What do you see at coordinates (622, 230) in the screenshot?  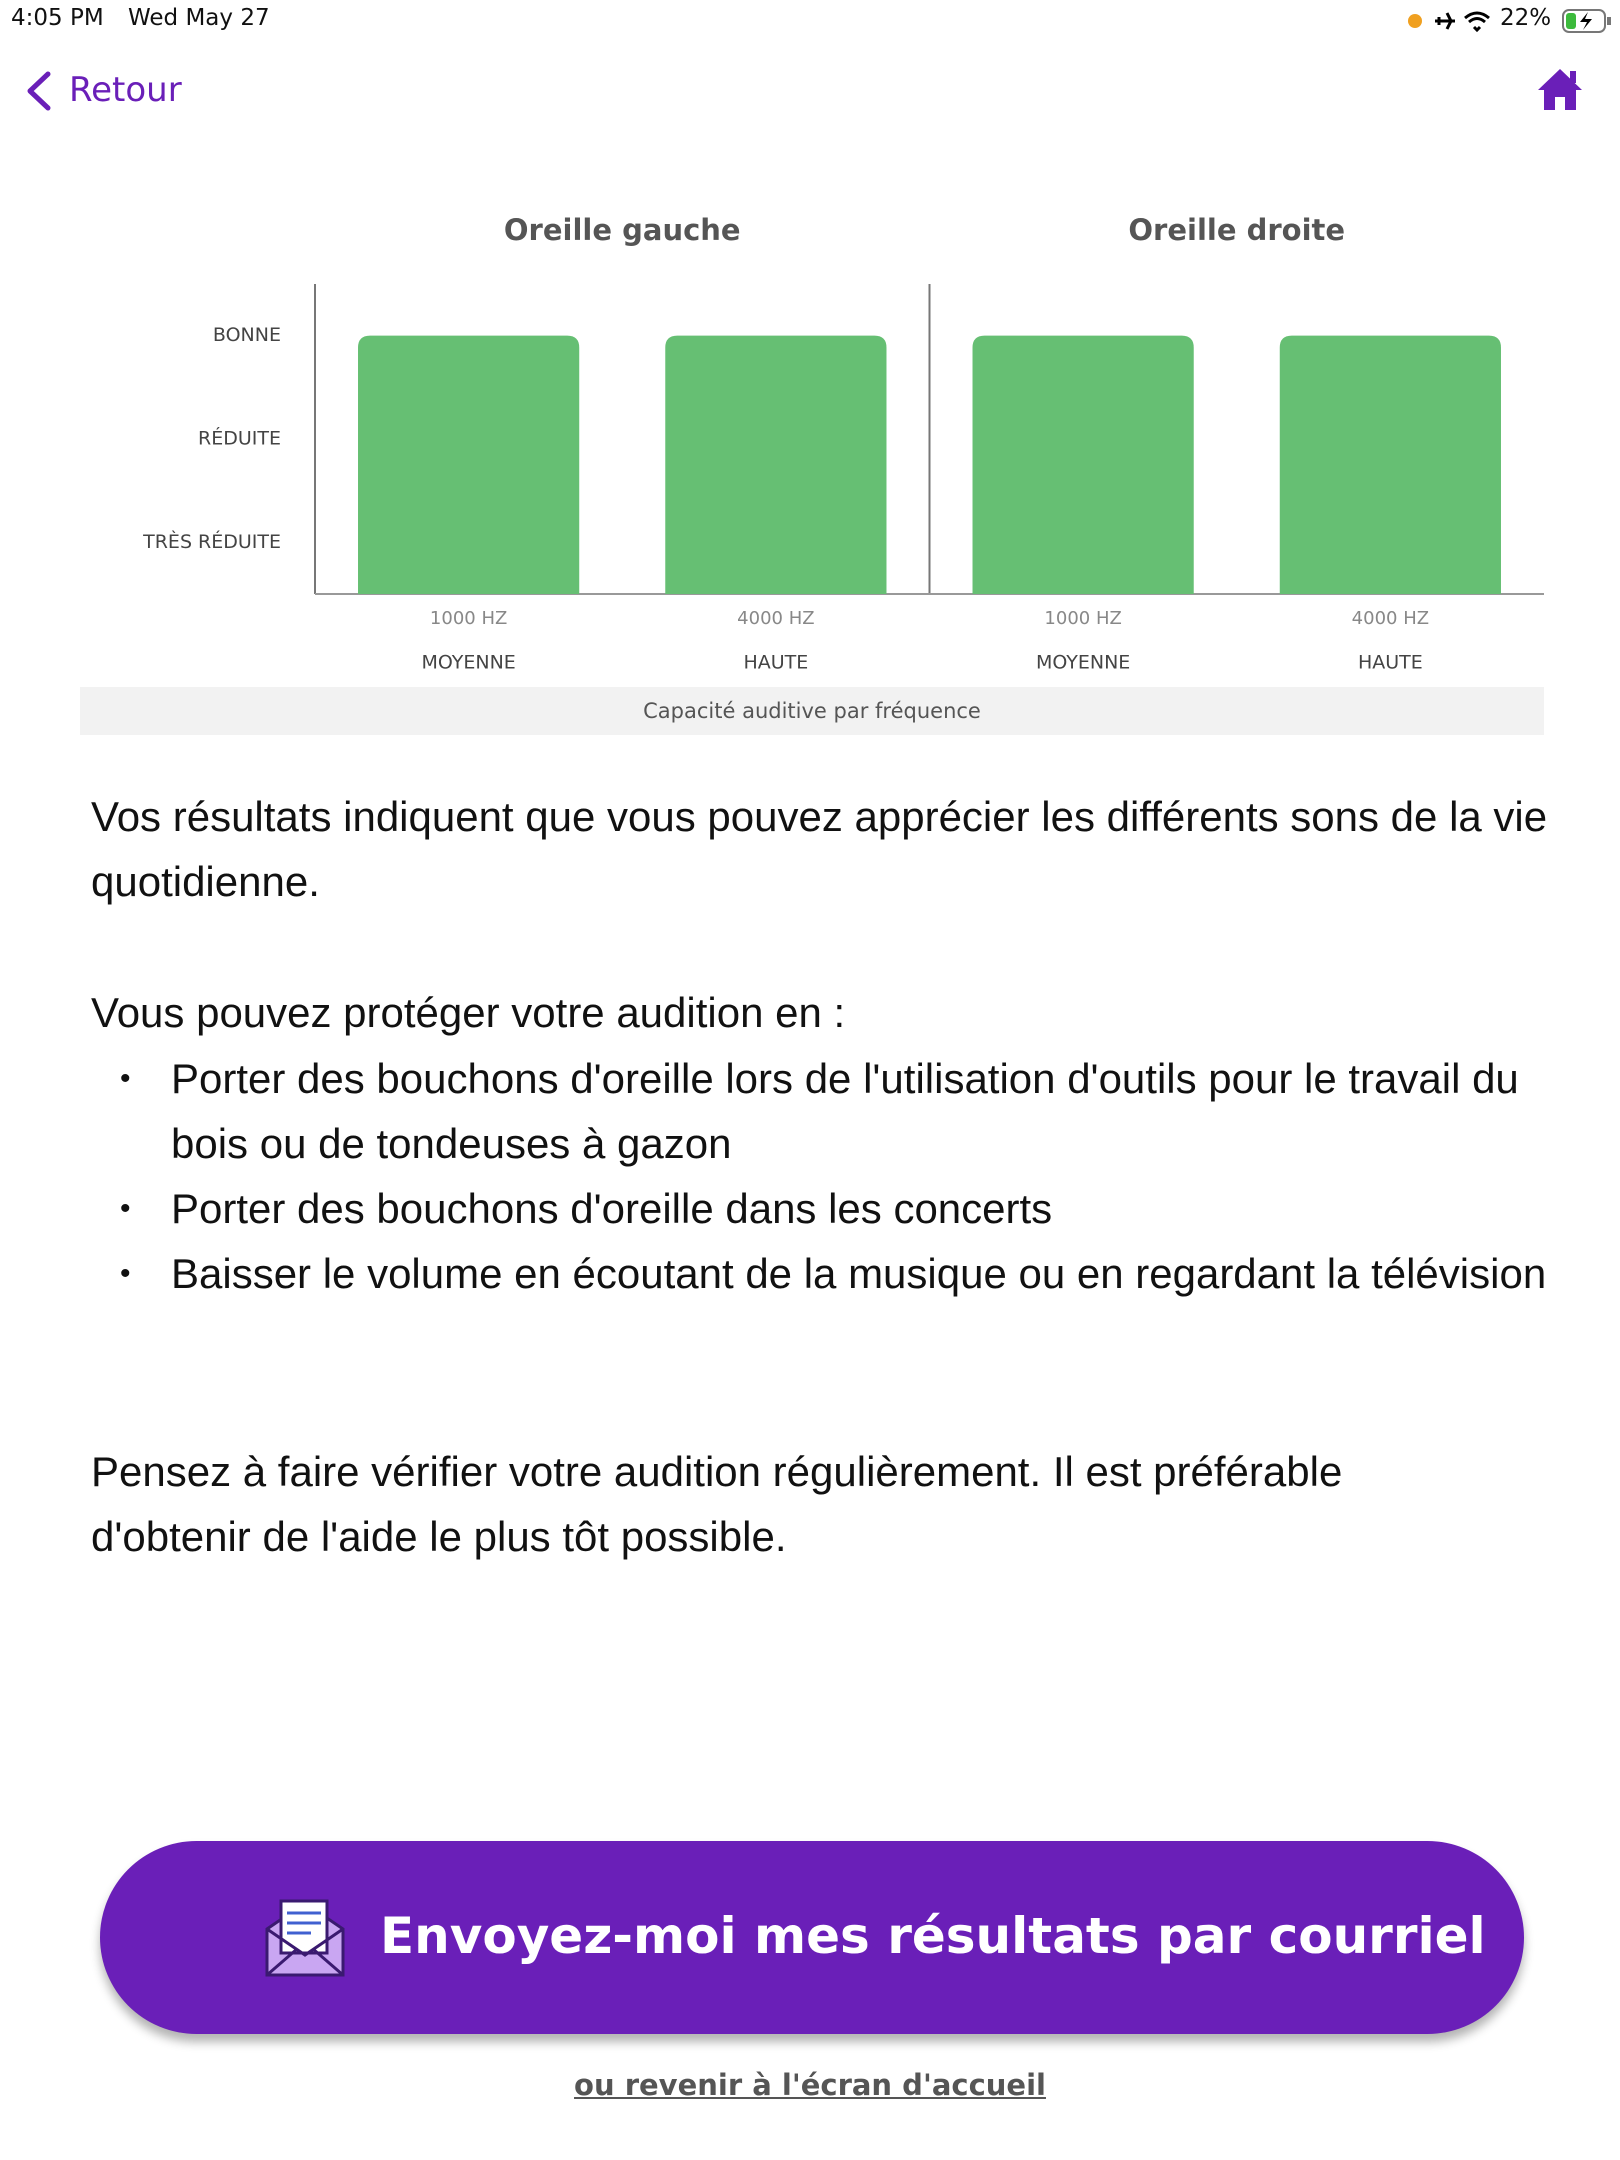 I see `panel-title: Oreille gauche` at bounding box center [622, 230].